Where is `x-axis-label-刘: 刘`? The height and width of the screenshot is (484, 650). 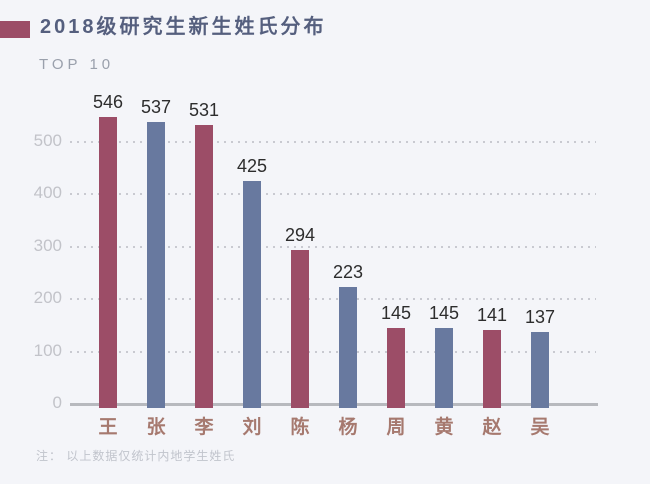
x-axis-label-刘: 刘 is located at coordinates (252, 427).